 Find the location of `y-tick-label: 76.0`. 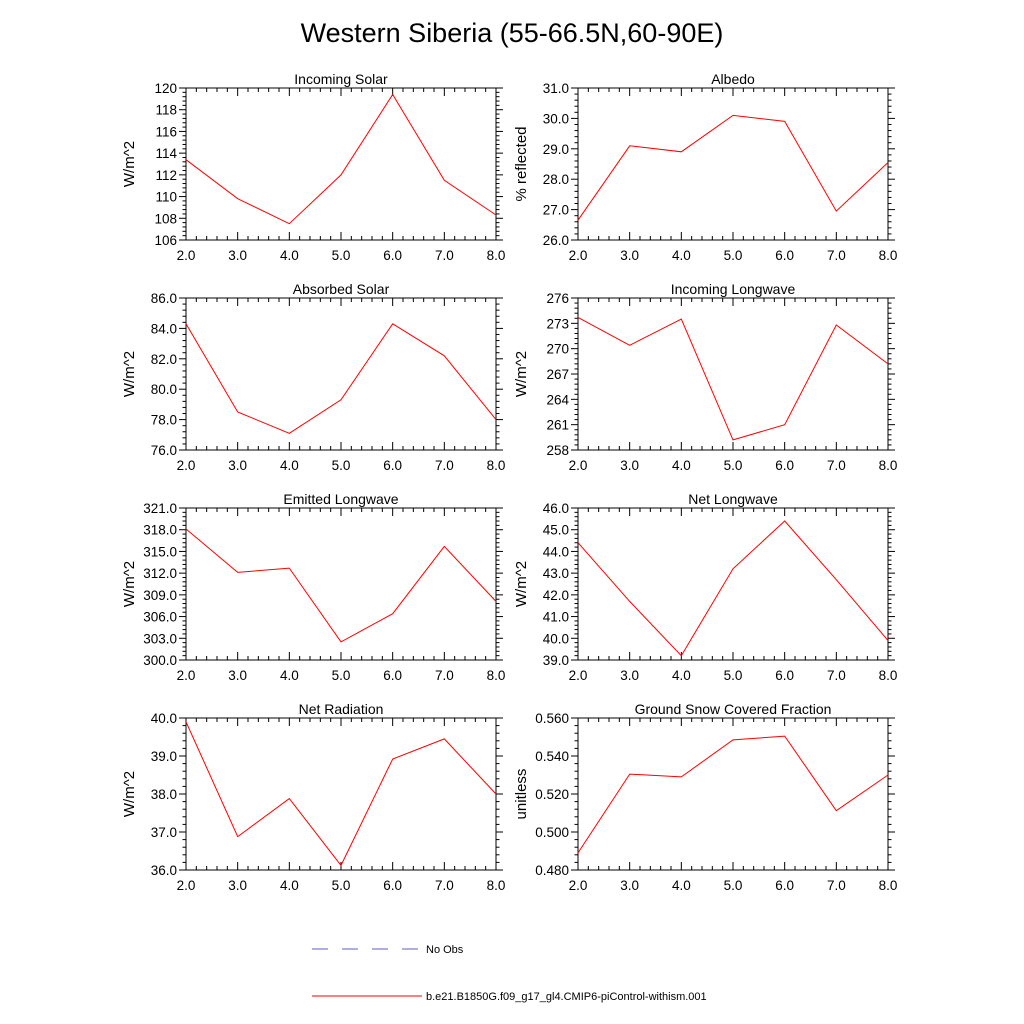

y-tick-label: 76.0 is located at coordinates (164, 450).